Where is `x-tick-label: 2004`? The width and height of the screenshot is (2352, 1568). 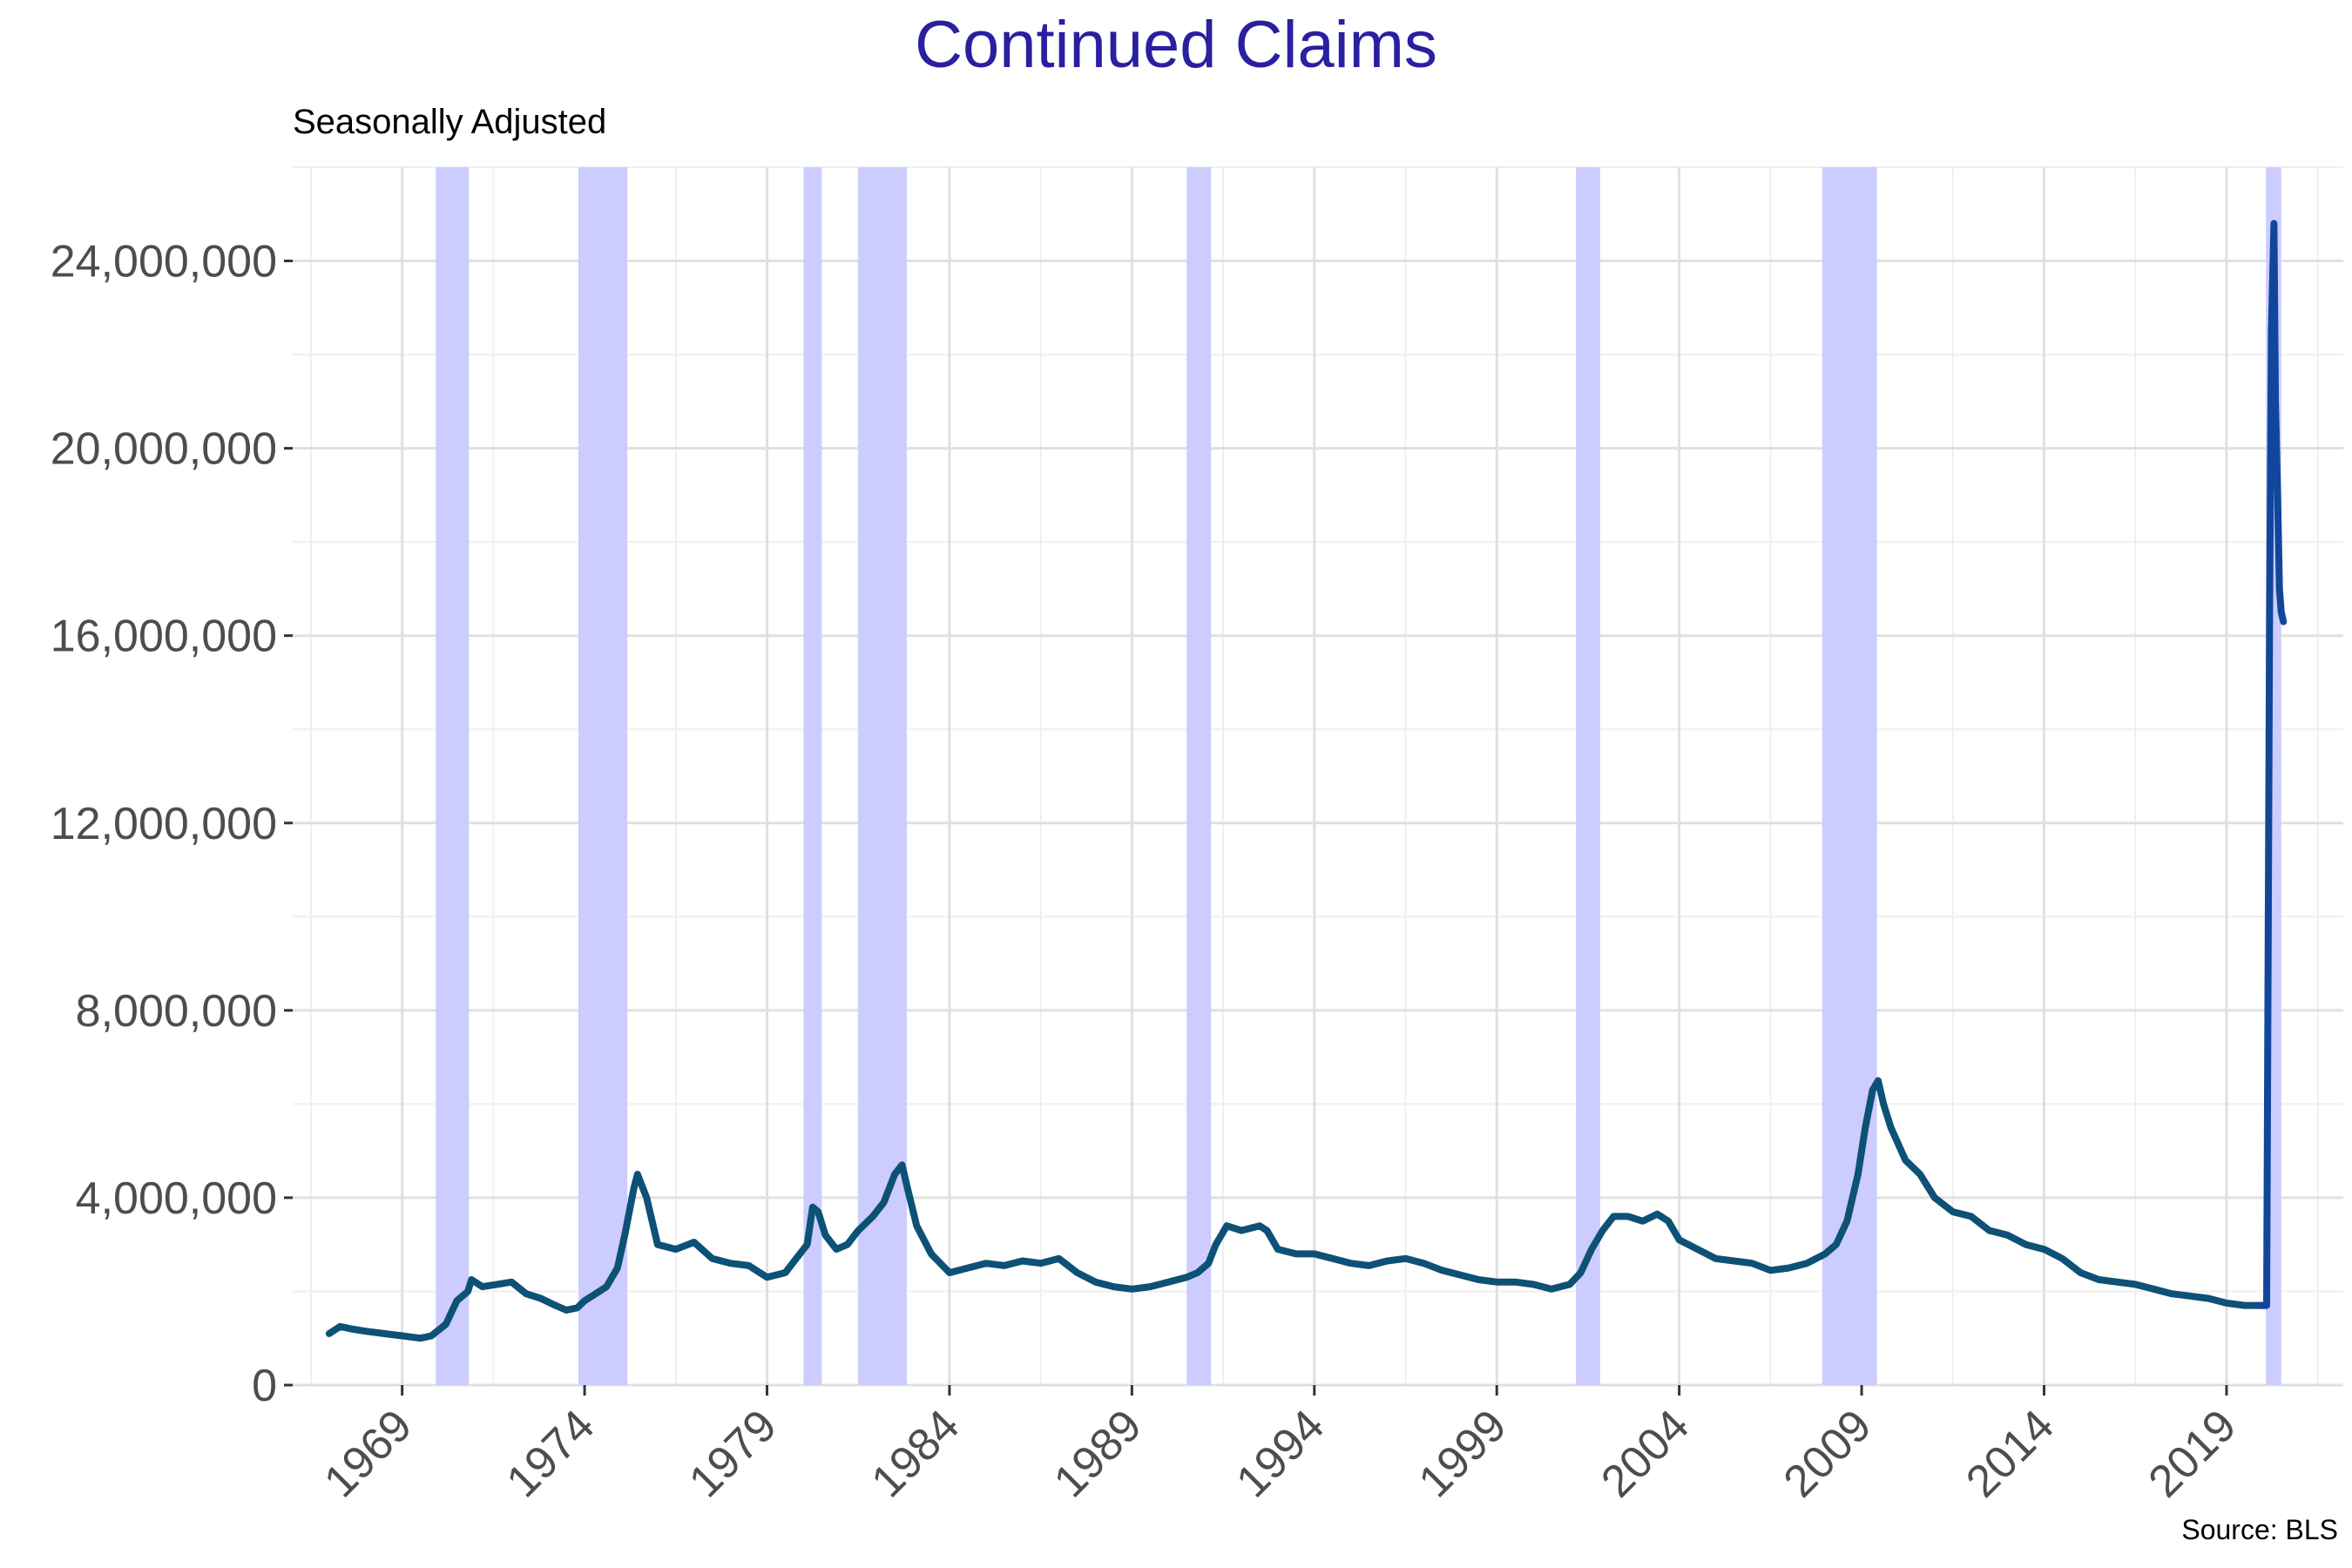
x-tick-label: 2004 is located at coordinates (1645, 1453).